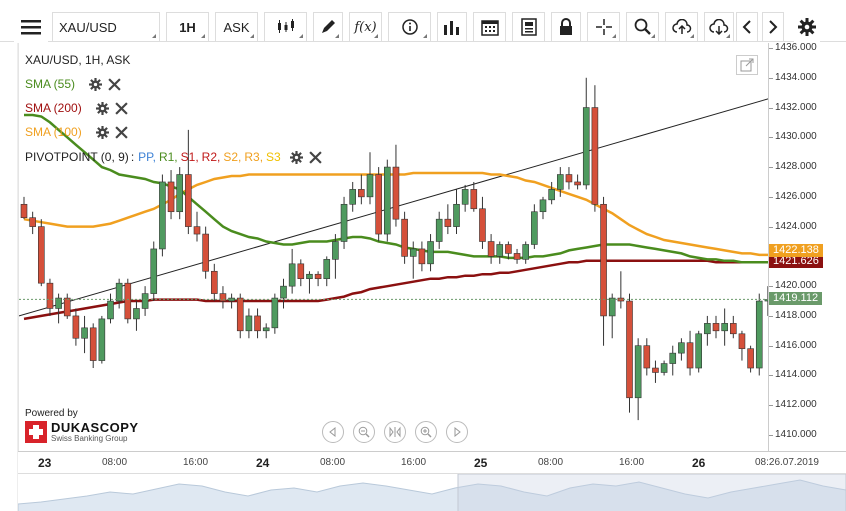 This screenshot has height=511, width=846. What do you see at coordinates (82, 432) in the screenshot?
I see `dukascopy-logo: DUKASCOPY Swiss Banking Group` at bounding box center [82, 432].